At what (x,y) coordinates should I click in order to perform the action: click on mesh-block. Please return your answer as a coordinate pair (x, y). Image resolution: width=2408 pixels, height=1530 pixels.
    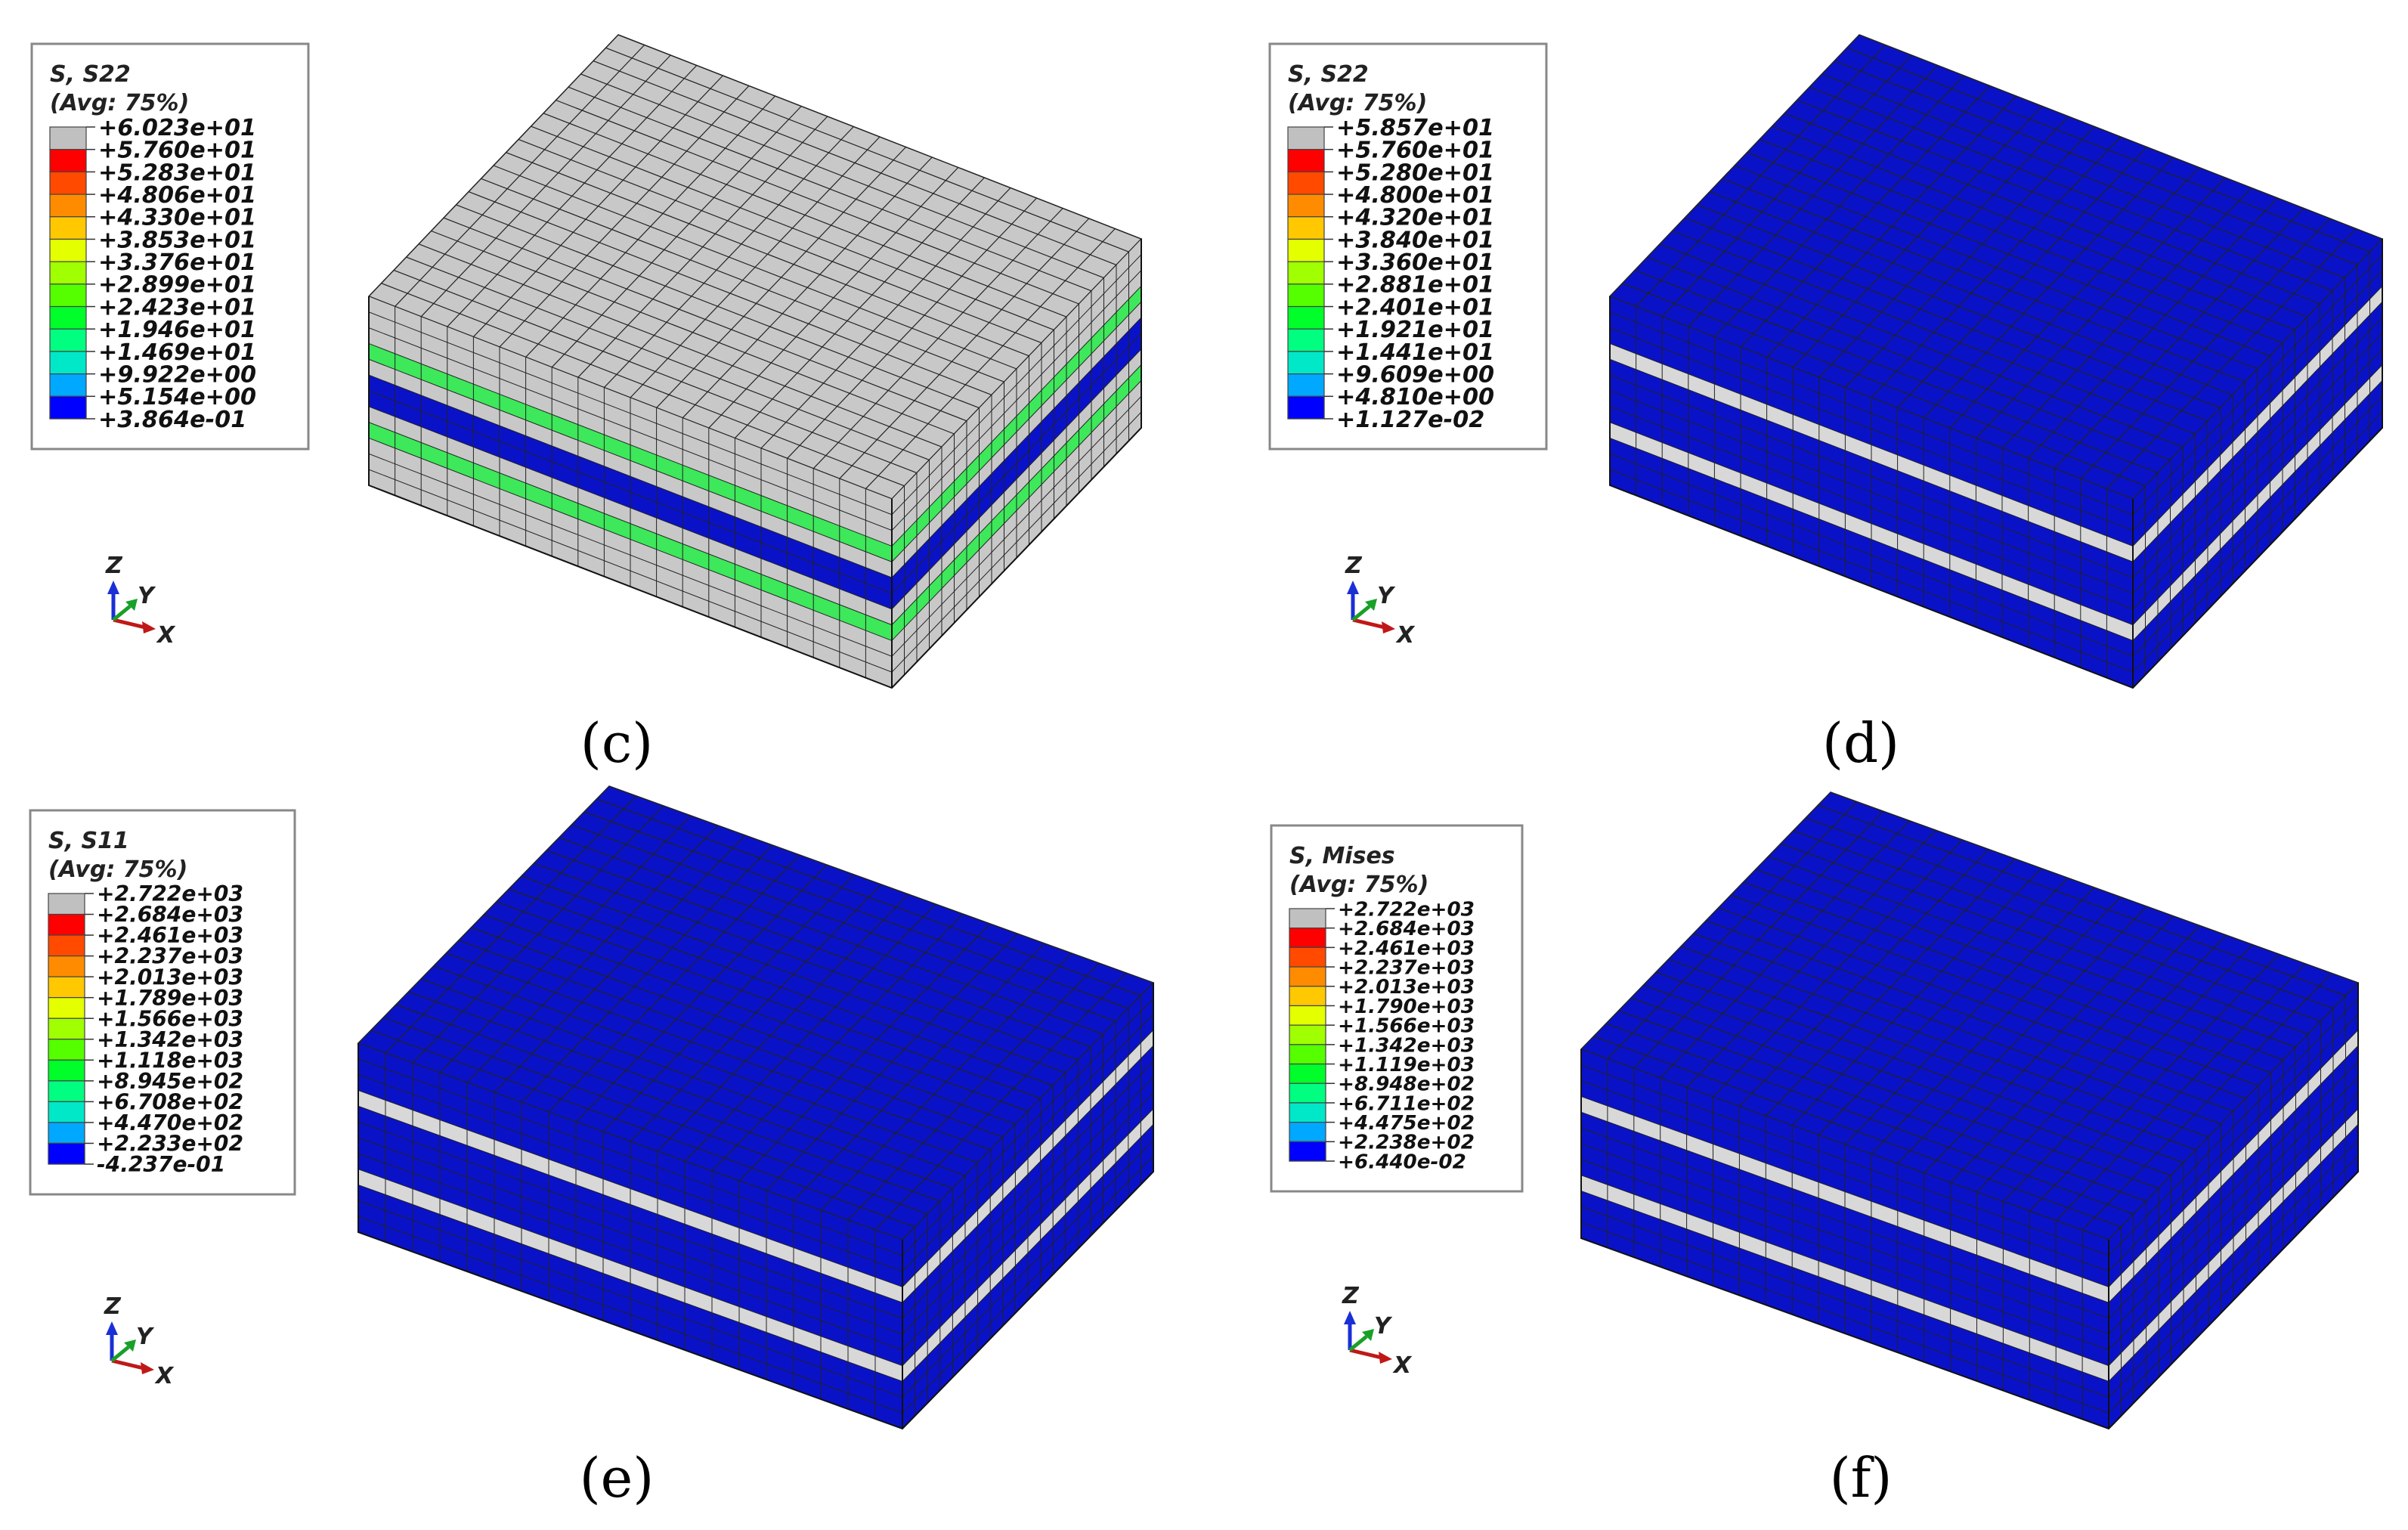
    Looking at the image, I should click on (756, 1107).